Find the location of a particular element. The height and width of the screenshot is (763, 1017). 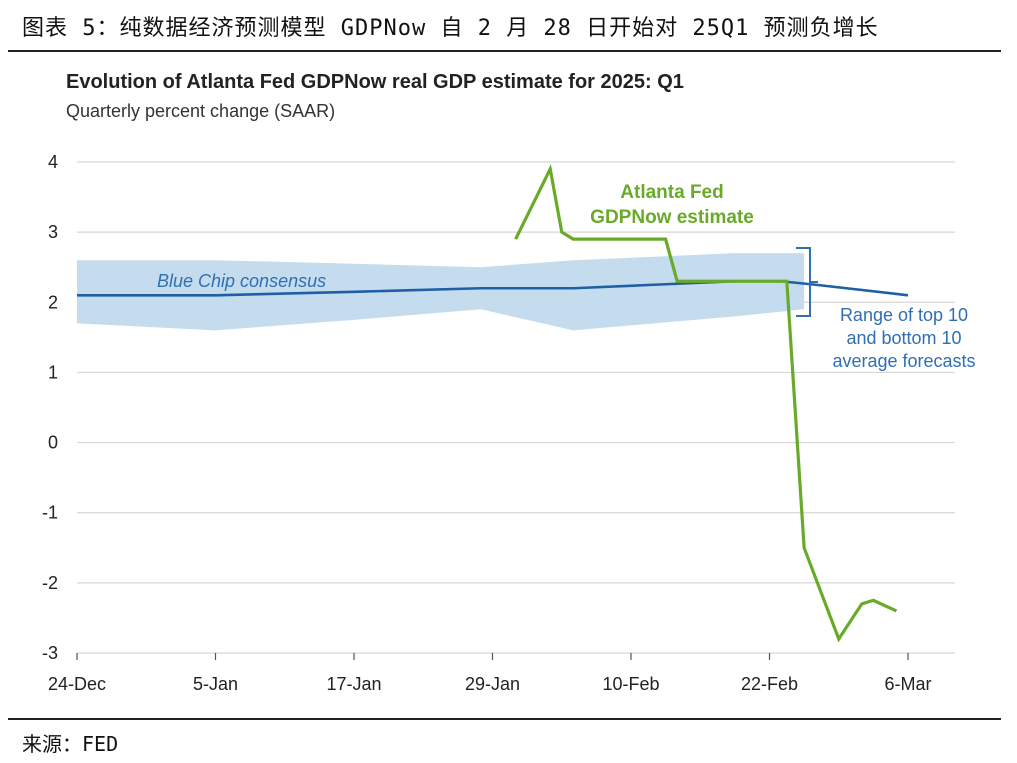

range-band-area is located at coordinates (441, 292).